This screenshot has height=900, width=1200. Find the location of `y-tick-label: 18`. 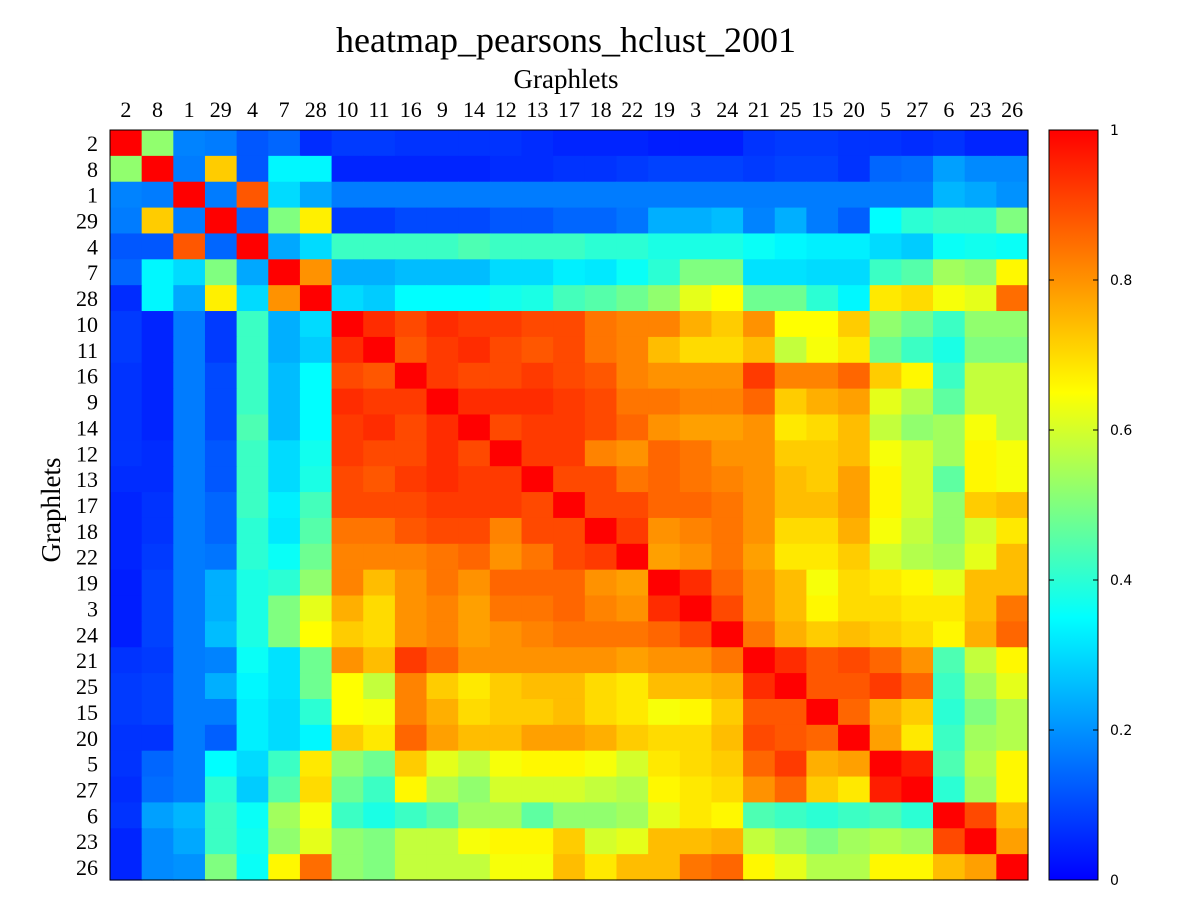

y-tick-label: 18 is located at coordinates (87, 531).